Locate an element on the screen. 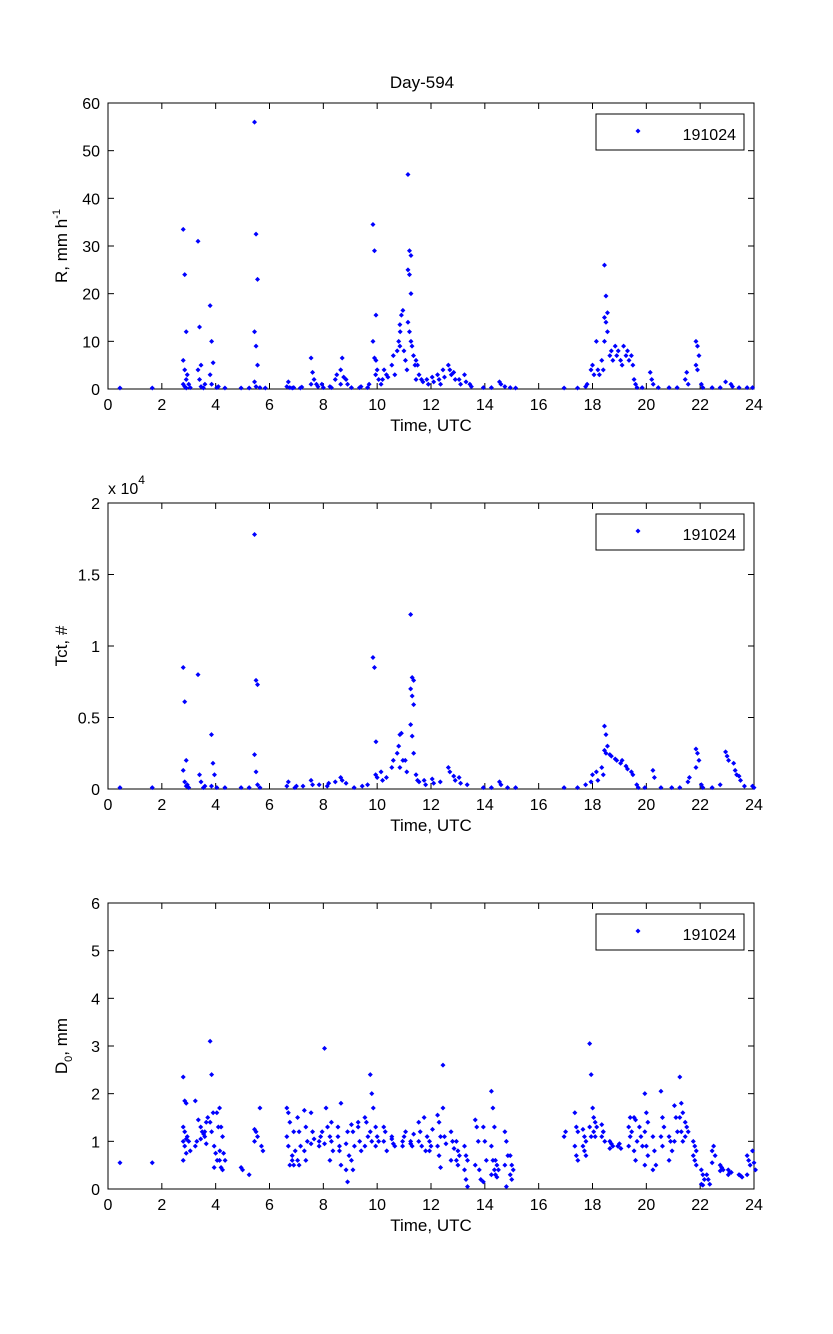  legend-marker is located at coordinates (638, 931).